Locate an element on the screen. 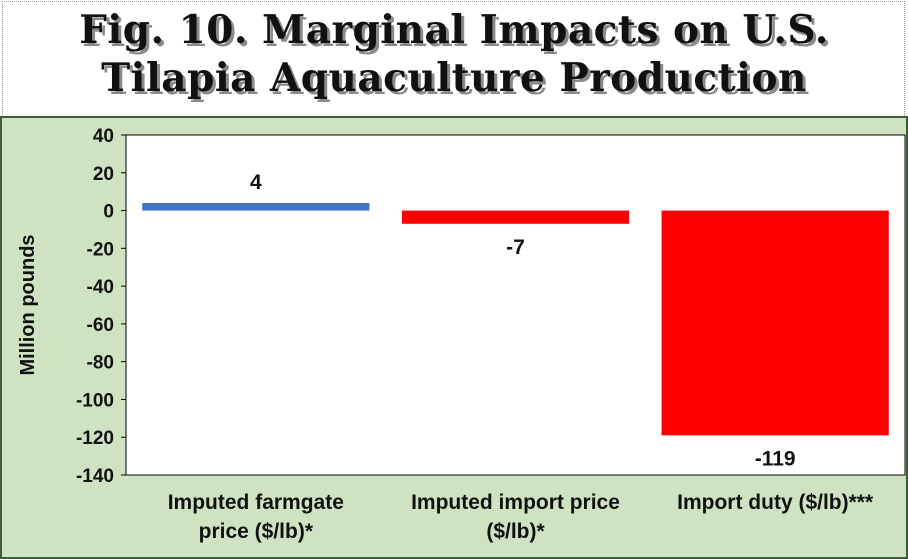 This screenshot has height=559, width=908. y-axis-ticks: 40 20 0 -20 -40 -60 -80 -100 -120 -140 is located at coordinates (101, 306).